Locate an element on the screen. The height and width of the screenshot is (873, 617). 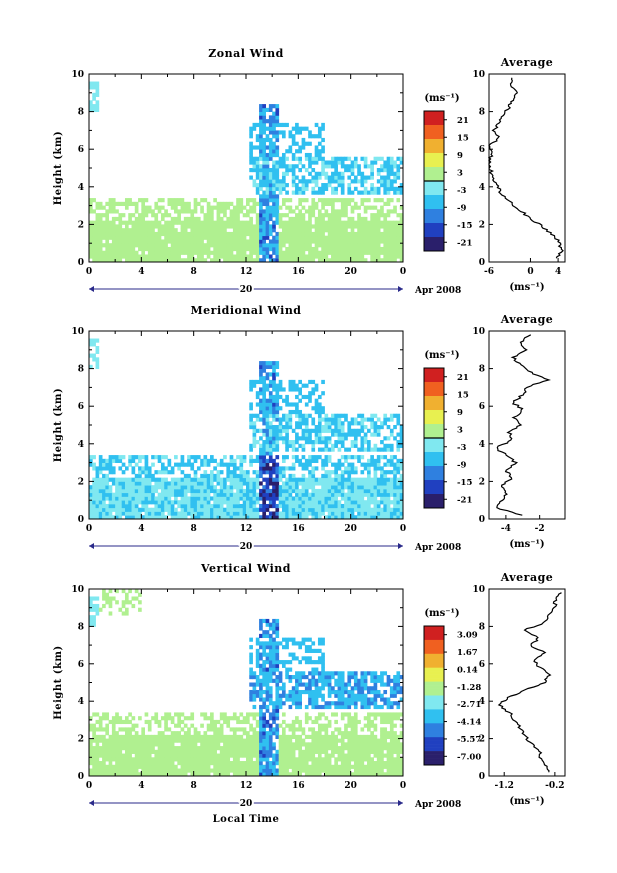
y-tick-label: 6 is located at coordinates (81, 407).